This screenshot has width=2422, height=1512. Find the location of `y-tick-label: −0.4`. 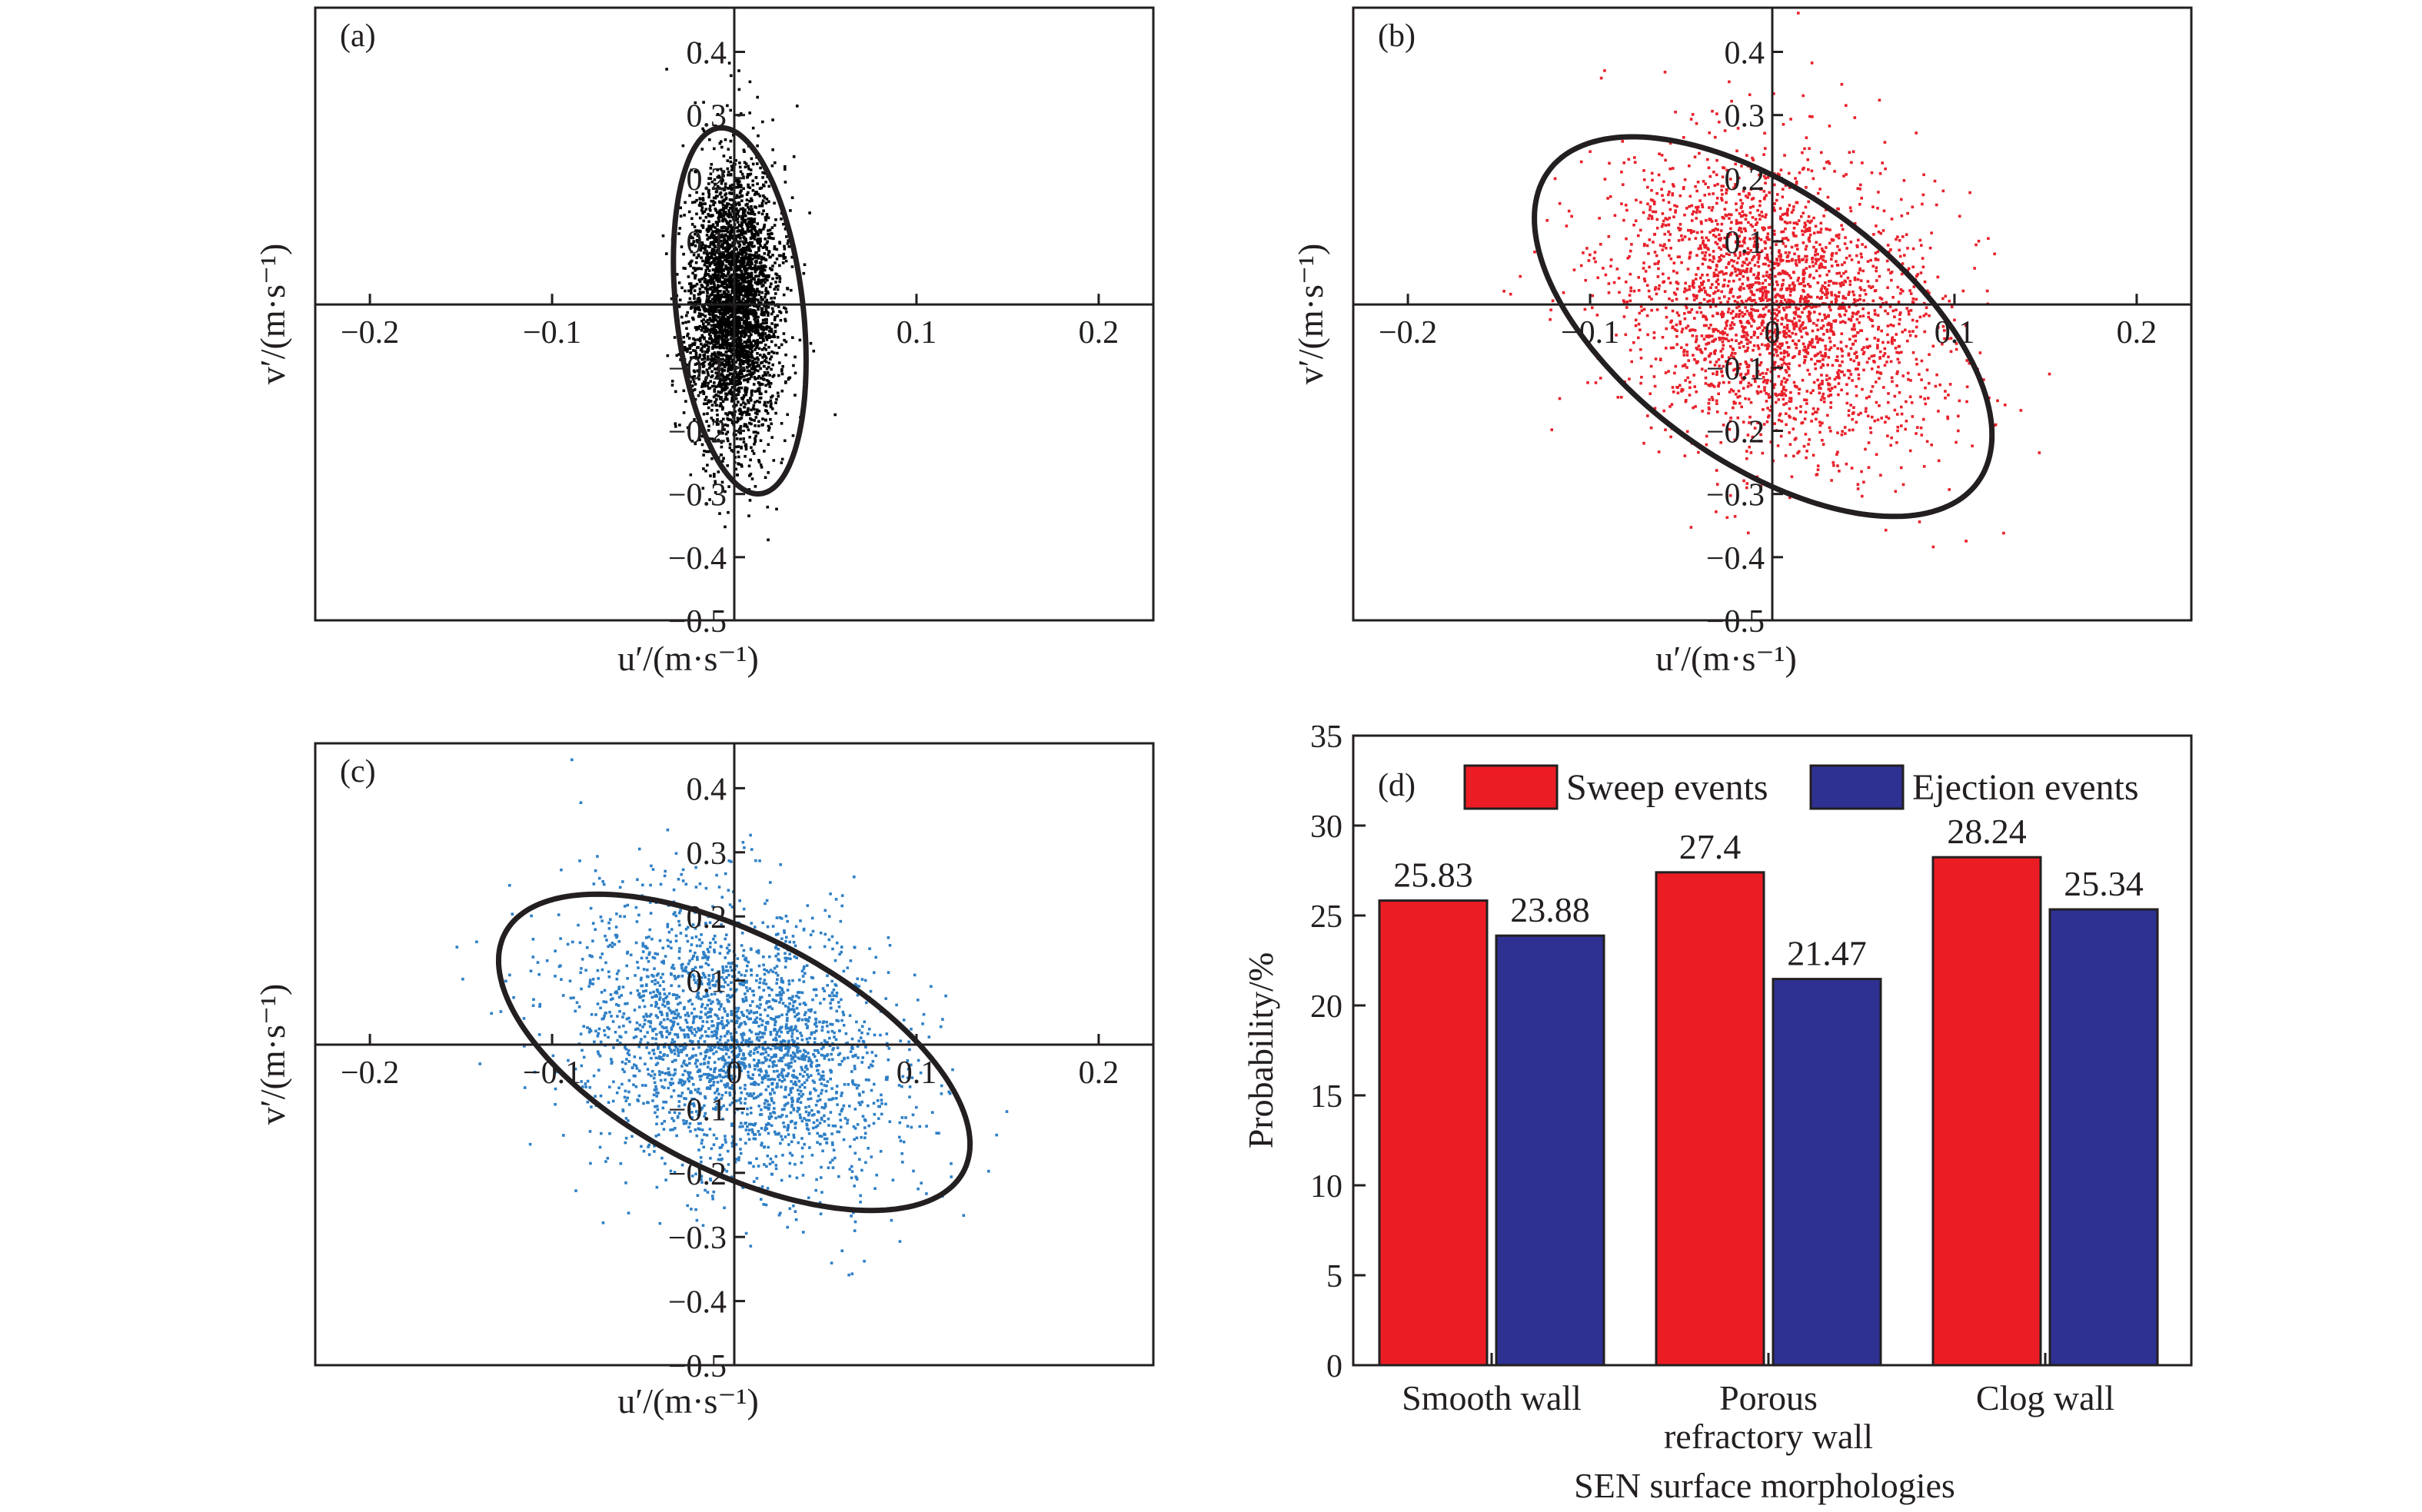

y-tick-label: −0.4 is located at coordinates (697, 559).